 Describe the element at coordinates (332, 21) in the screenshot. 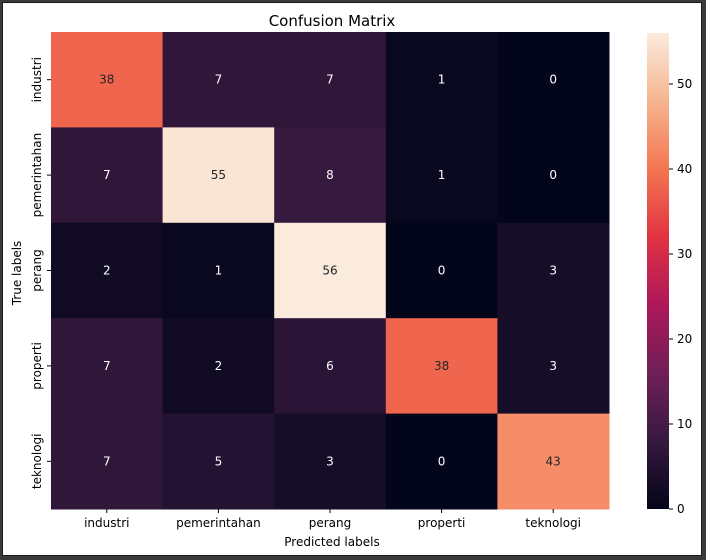

I see `chart-title: Confusion Matrix` at that location.